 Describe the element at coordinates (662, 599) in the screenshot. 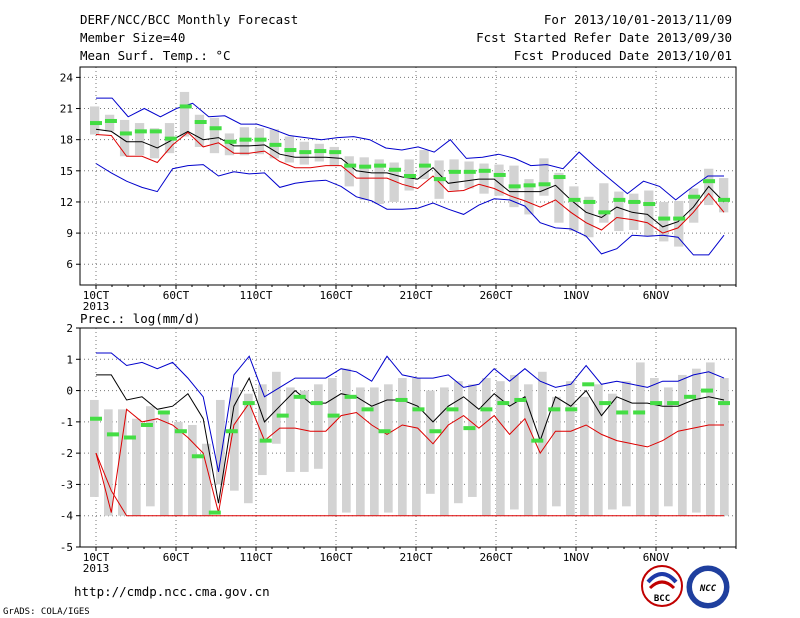

I see `bcc-logo-text: BCC` at that location.